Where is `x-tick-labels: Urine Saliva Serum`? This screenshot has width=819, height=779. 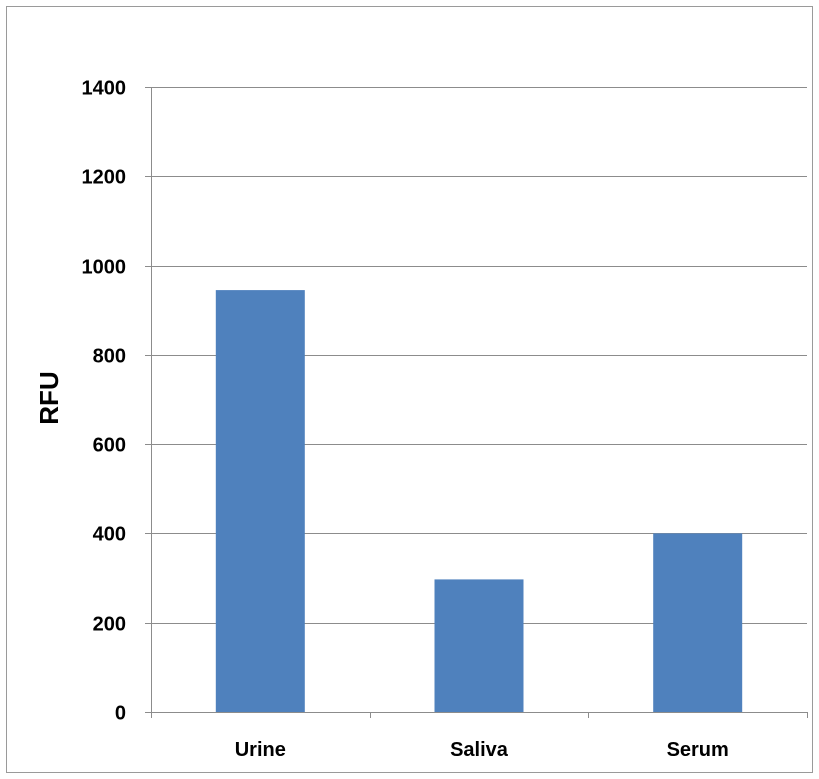
x-tick-labels: Urine Saliva Serum is located at coordinates (482, 750).